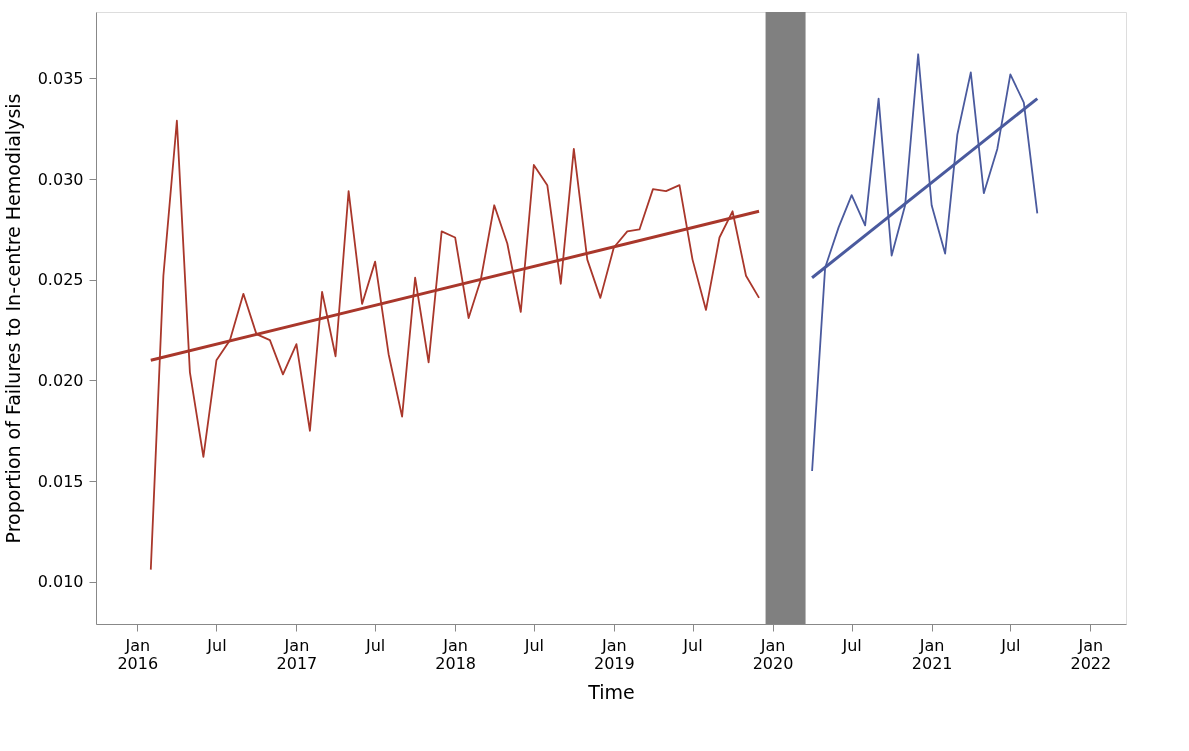  Describe the element at coordinates (60, 78) in the screenshot. I see `y-tick-label: 0.035` at that location.